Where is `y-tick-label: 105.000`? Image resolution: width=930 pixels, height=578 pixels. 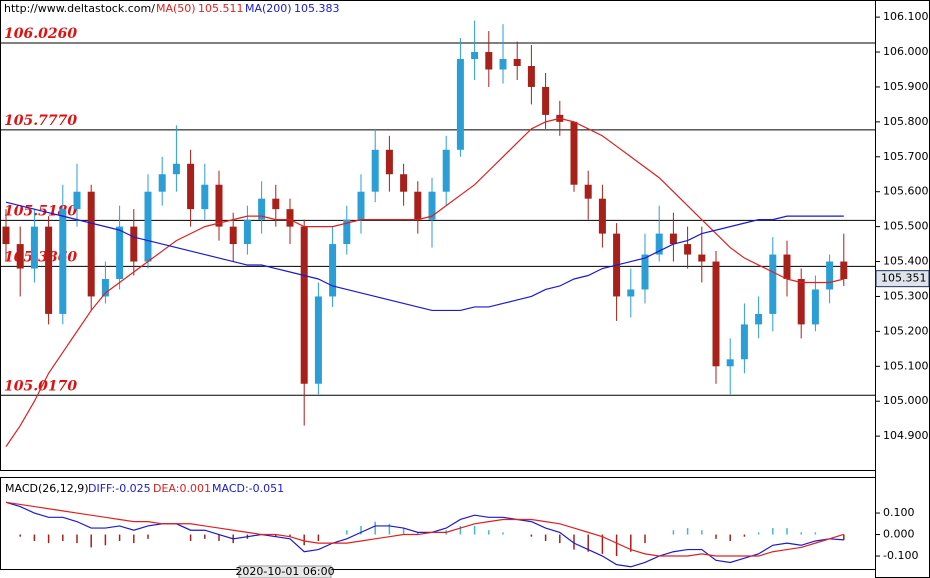 y-tick-label: 105.000 is located at coordinates (906, 400).